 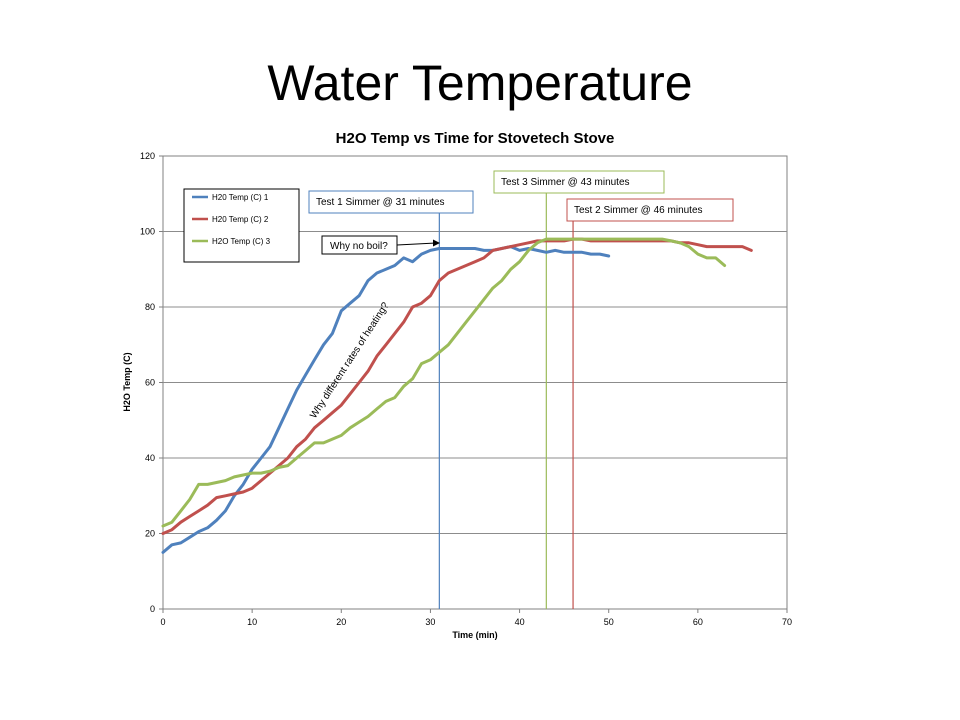 I want to click on y-tick-label: 60, so click(x=150, y=383).